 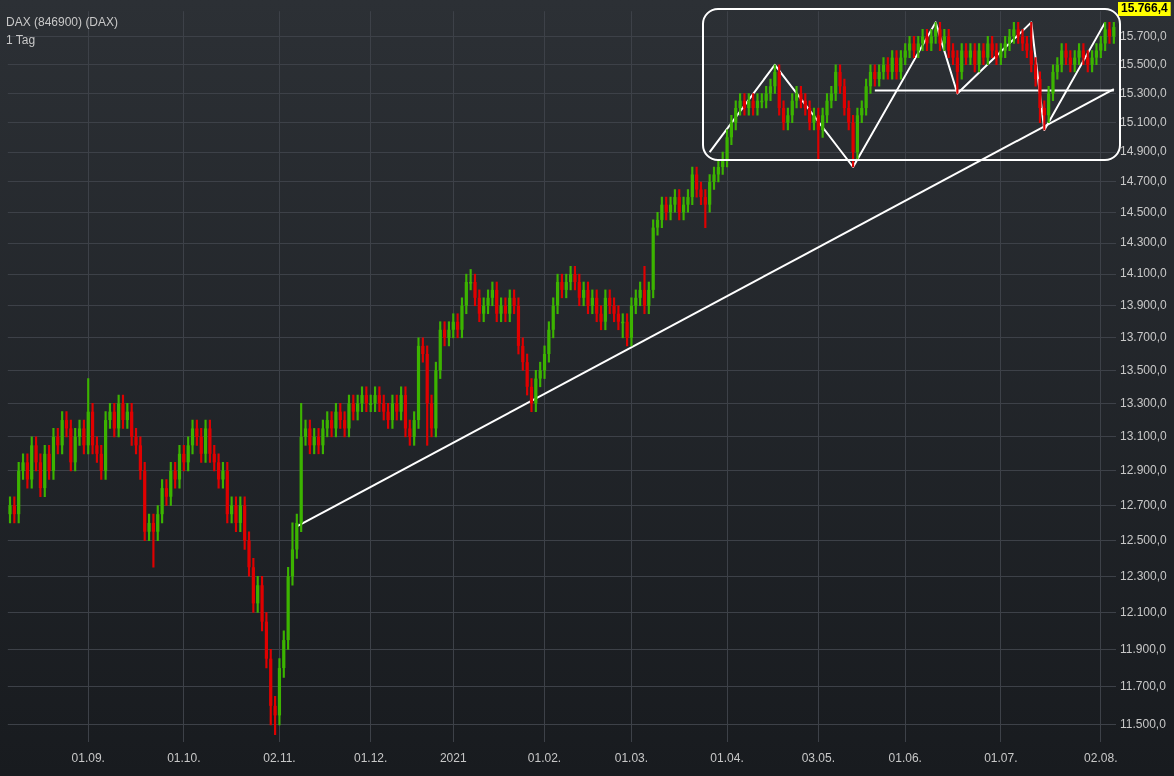 I want to click on y-tick-label: 13.100,0, so click(x=1144, y=436).